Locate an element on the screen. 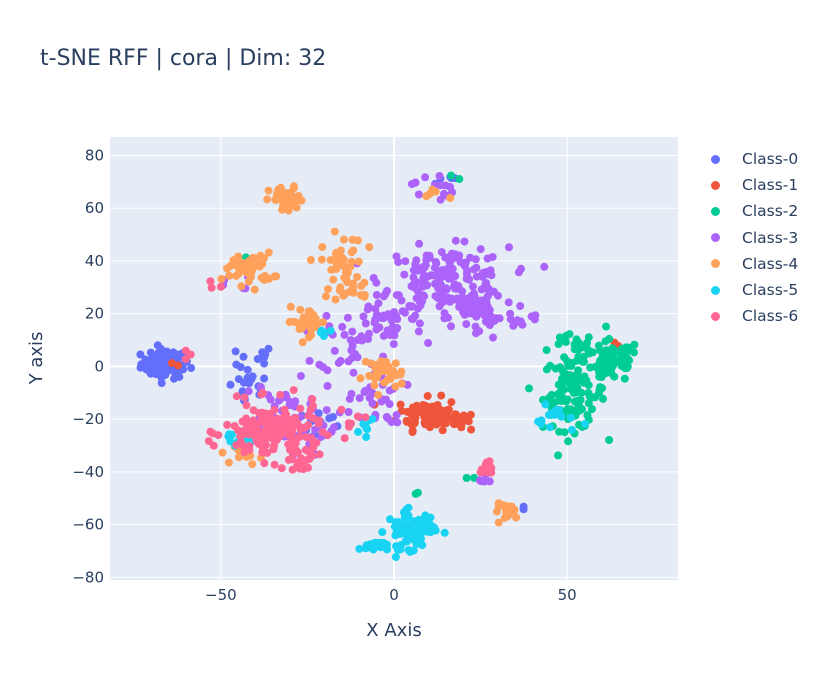  y-tick-label: 60 is located at coordinates (94, 208).